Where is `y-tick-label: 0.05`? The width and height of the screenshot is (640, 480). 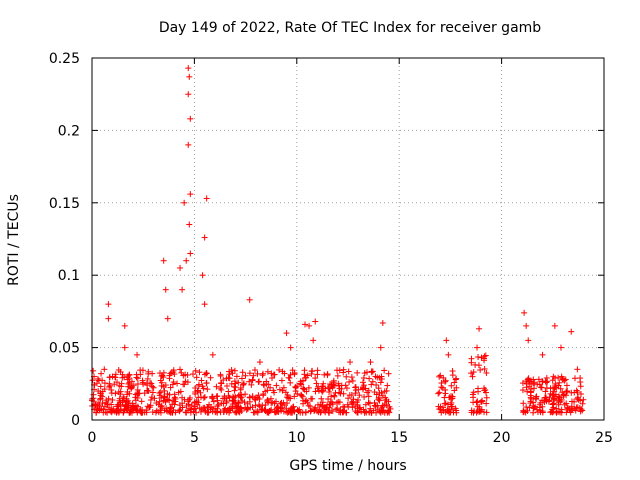
y-tick-label: 0.05 is located at coordinates (64, 349).